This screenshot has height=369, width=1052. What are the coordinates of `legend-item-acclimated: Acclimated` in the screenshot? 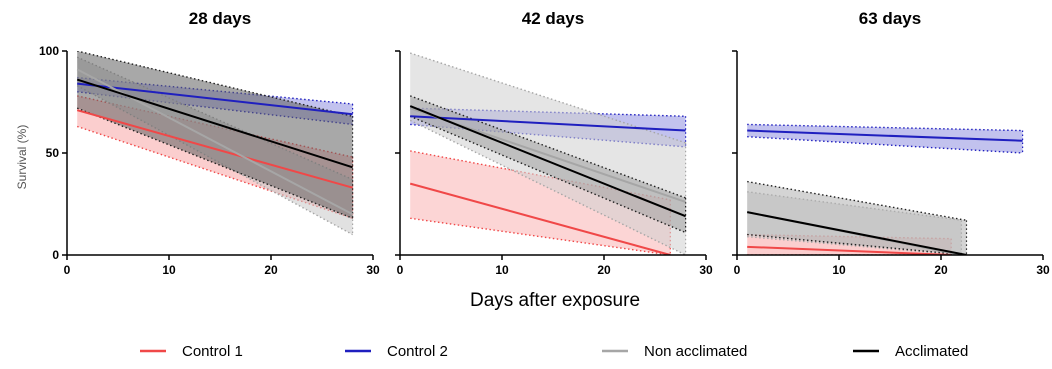 It's located at (910, 351).